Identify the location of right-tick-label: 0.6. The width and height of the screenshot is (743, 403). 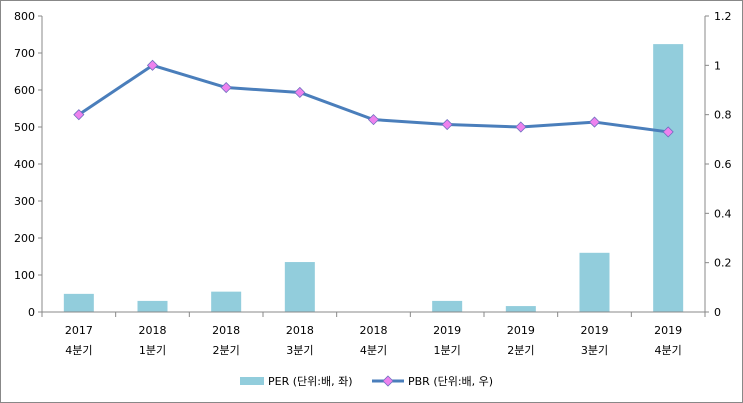
(723, 164).